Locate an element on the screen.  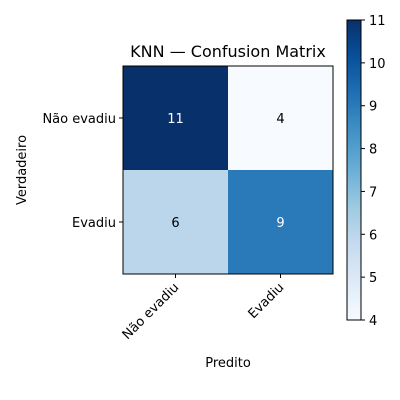
y-axis-label: Verdadeiro is located at coordinates (22, 170).